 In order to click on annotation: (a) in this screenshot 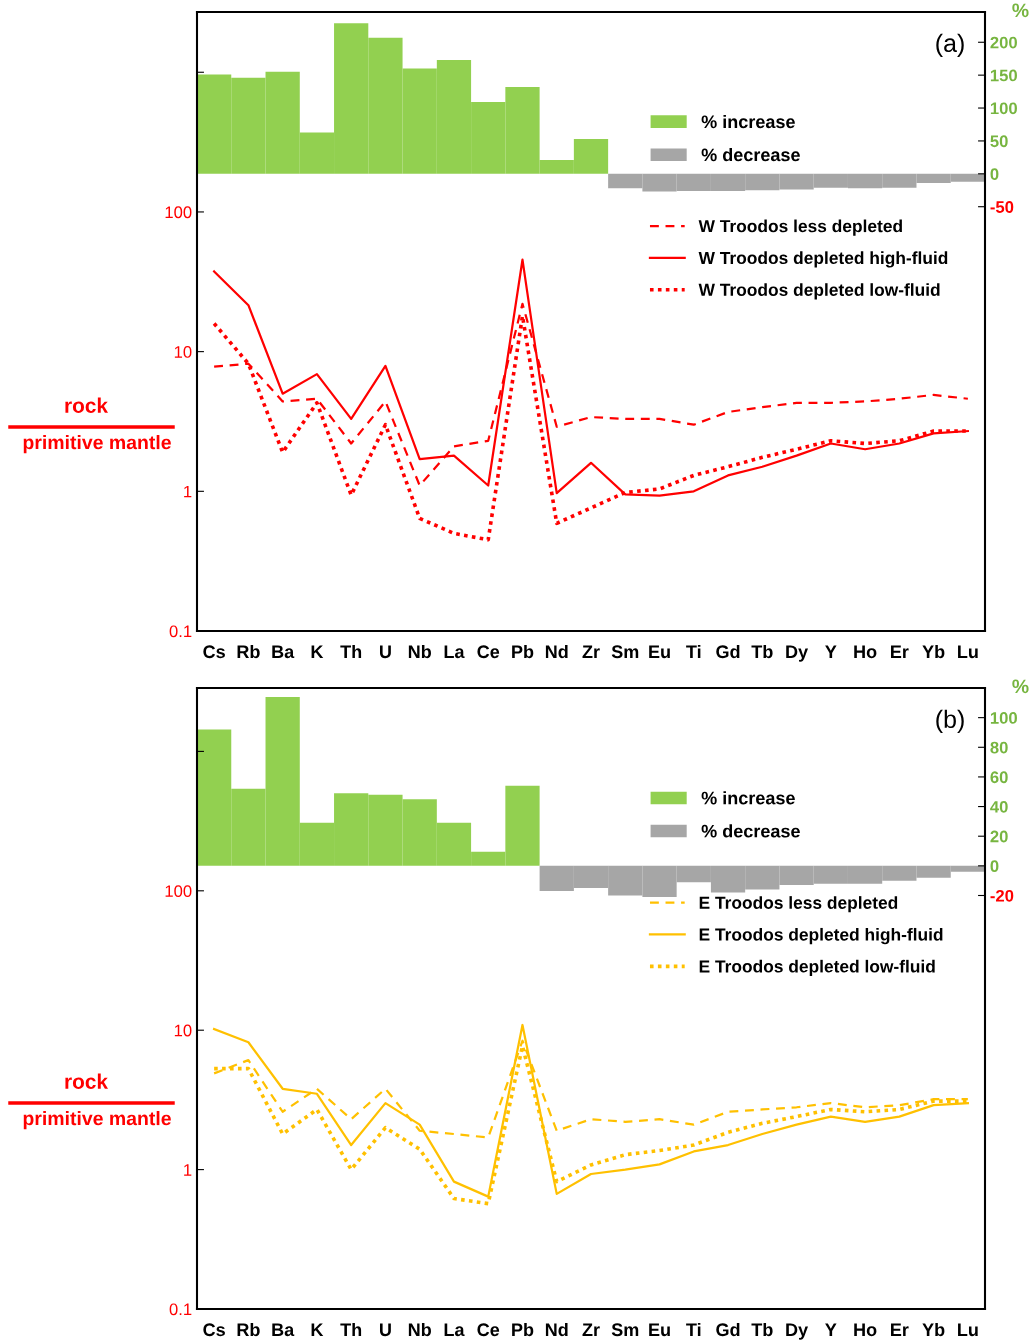, I will do `click(950, 45)`.